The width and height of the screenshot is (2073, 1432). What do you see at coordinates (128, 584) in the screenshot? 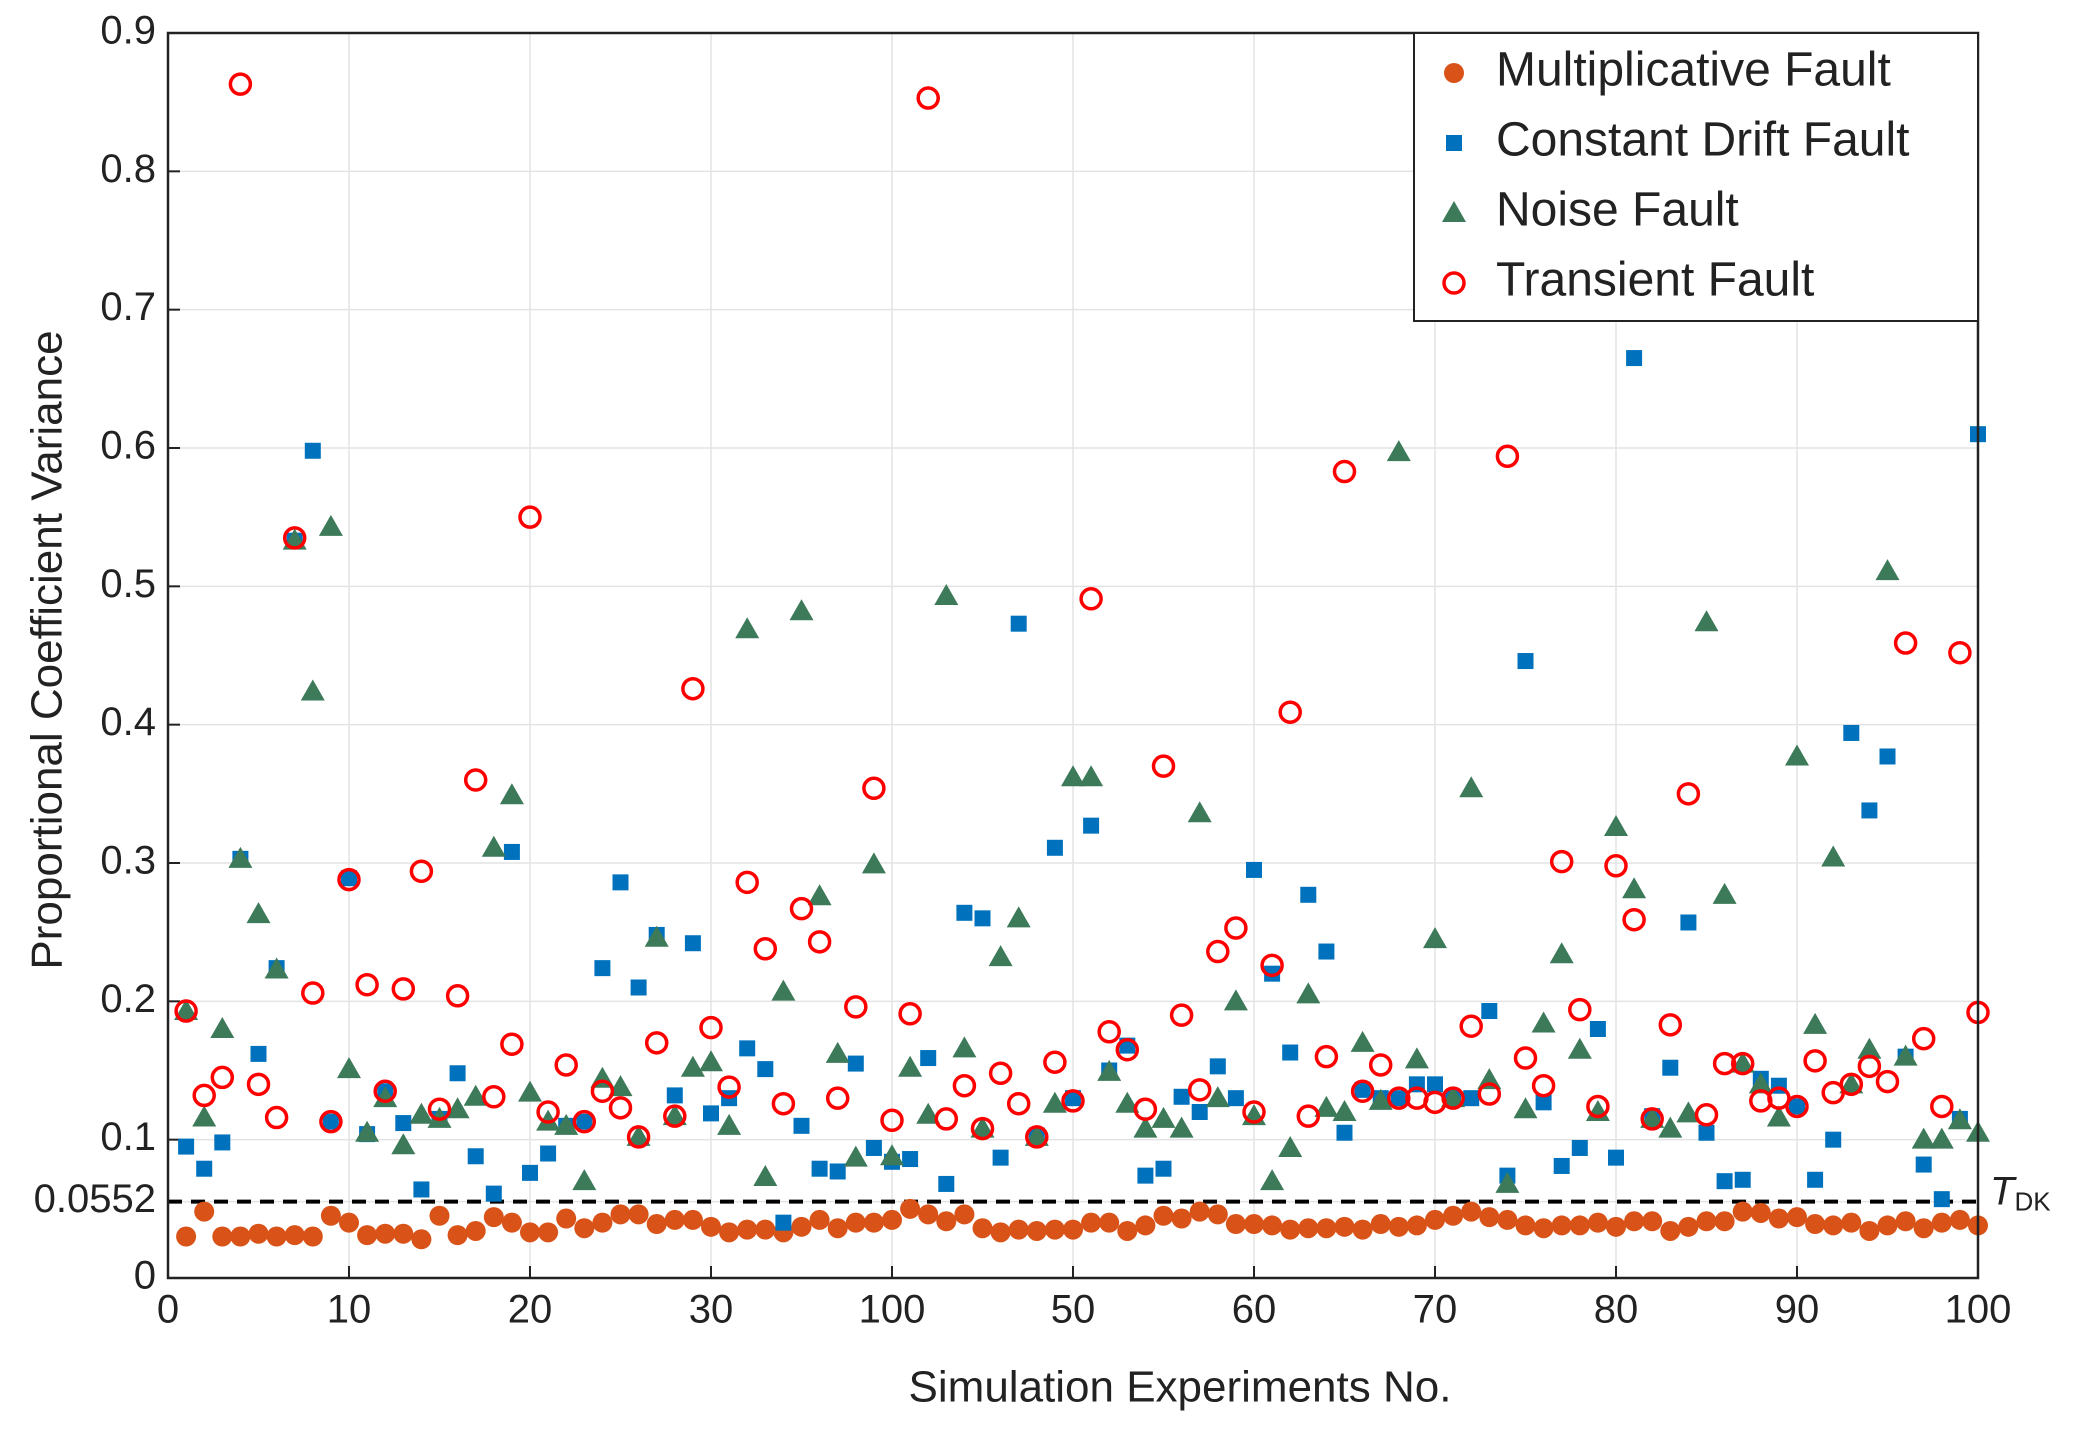
I see `y-tick-label: 0.5` at bounding box center [128, 584].